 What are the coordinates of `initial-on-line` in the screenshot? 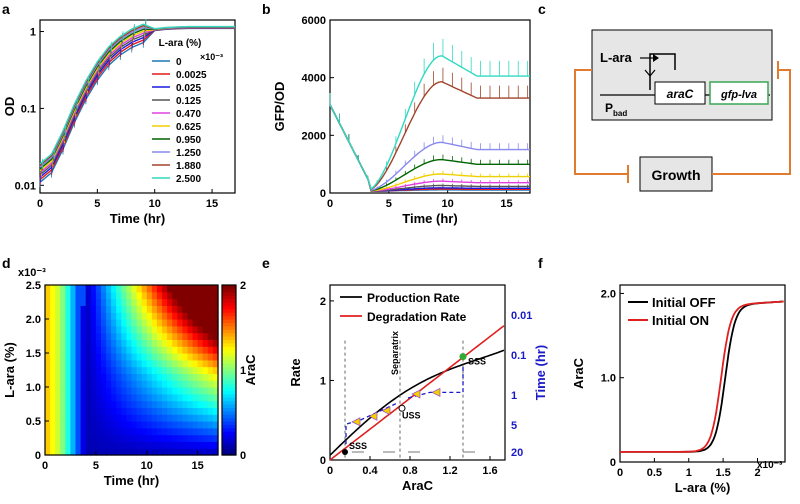 It's located at (702, 376).